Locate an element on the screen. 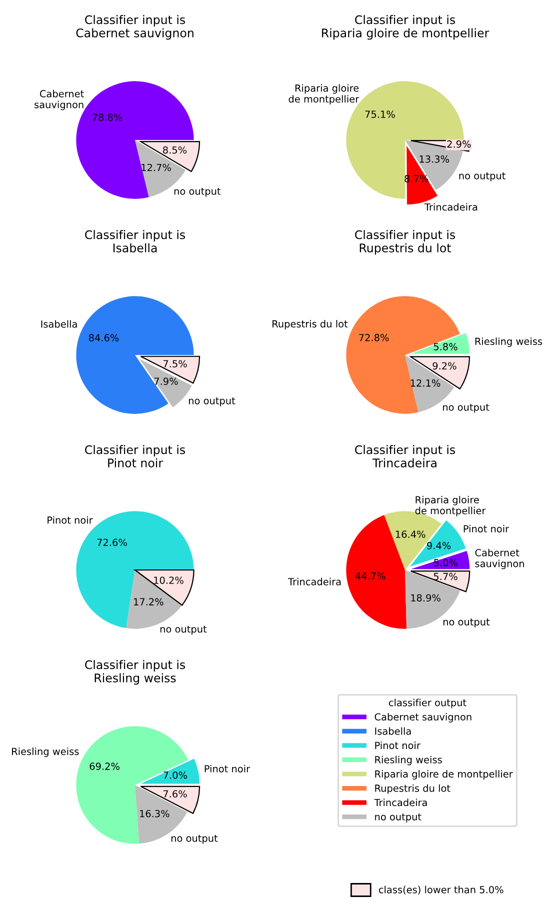  chart-title: Classifier input is Riesling weiss is located at coordinates (135, 672).